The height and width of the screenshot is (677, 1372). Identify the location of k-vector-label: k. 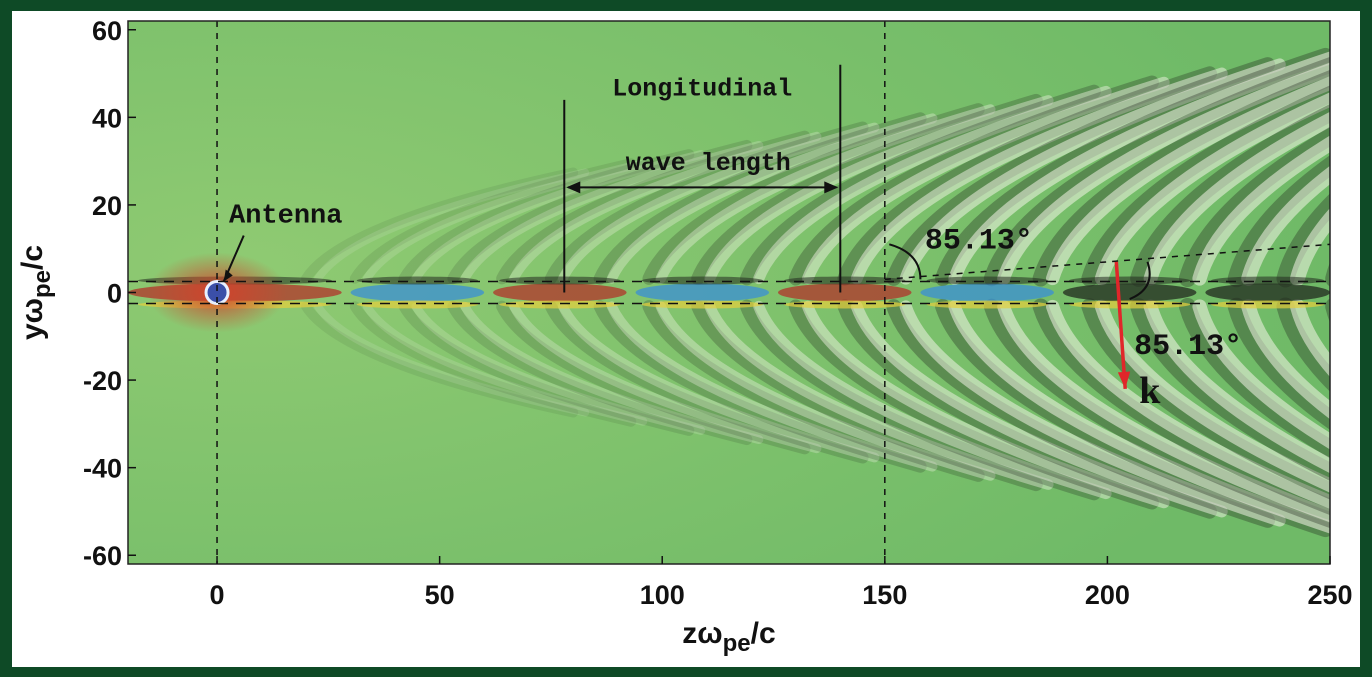
(1150, 391).